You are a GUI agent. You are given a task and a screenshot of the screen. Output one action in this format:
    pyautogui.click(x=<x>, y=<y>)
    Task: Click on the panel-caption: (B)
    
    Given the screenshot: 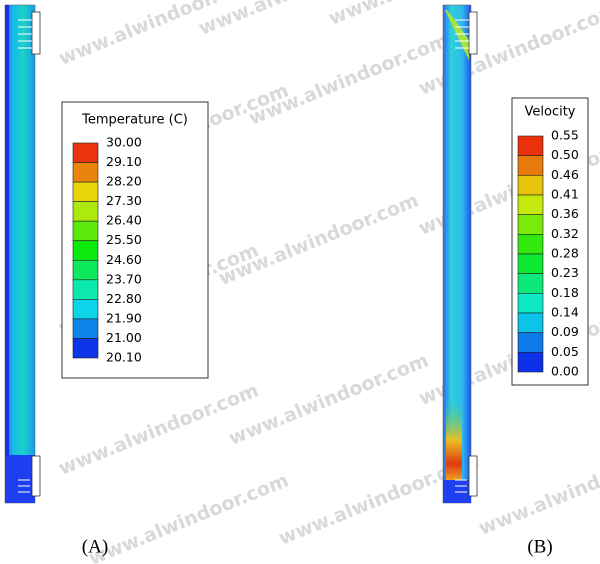 What is the action you would take?
    pyautogui.click(x=539, y=546)
    